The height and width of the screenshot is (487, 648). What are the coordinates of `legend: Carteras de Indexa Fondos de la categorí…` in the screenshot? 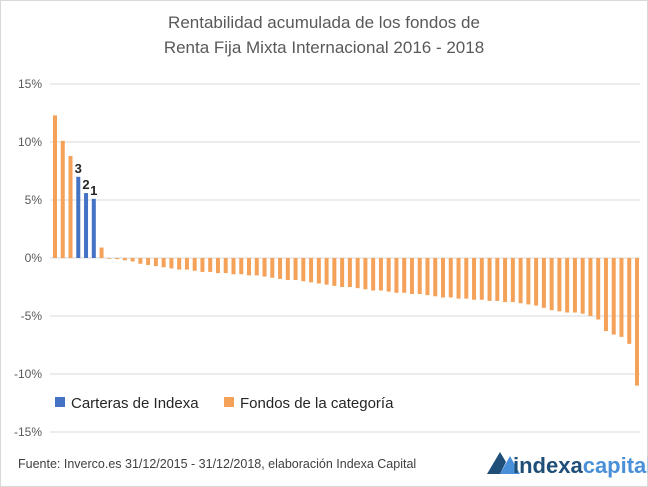 It's located at (224, 403).